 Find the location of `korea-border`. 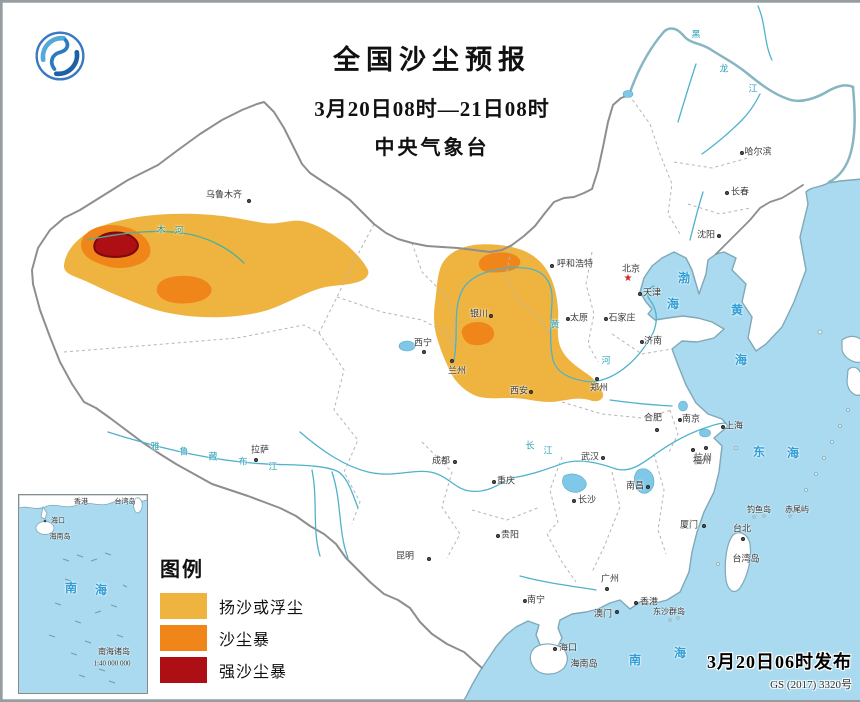

korea-border is located at coordinates (759, 219).